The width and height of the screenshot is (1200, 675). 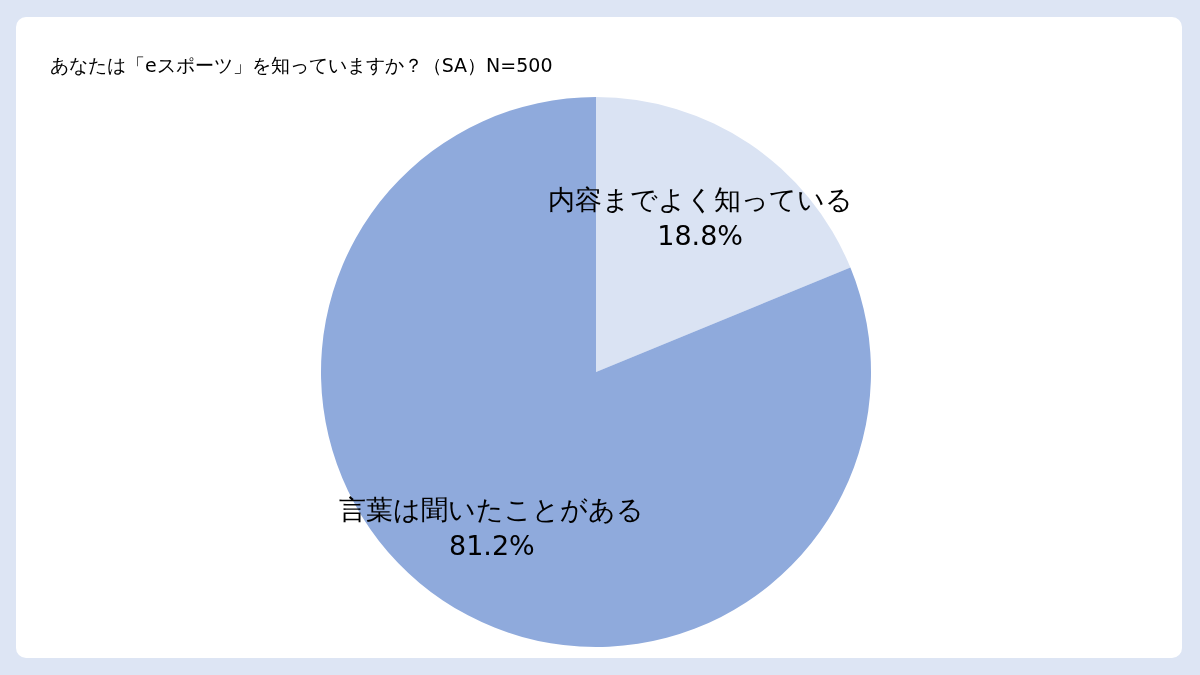 What do you see at coordinates (700, 235) in the screenshot?
I see `data-label: 18.8%` at bounding box center [700, 235].